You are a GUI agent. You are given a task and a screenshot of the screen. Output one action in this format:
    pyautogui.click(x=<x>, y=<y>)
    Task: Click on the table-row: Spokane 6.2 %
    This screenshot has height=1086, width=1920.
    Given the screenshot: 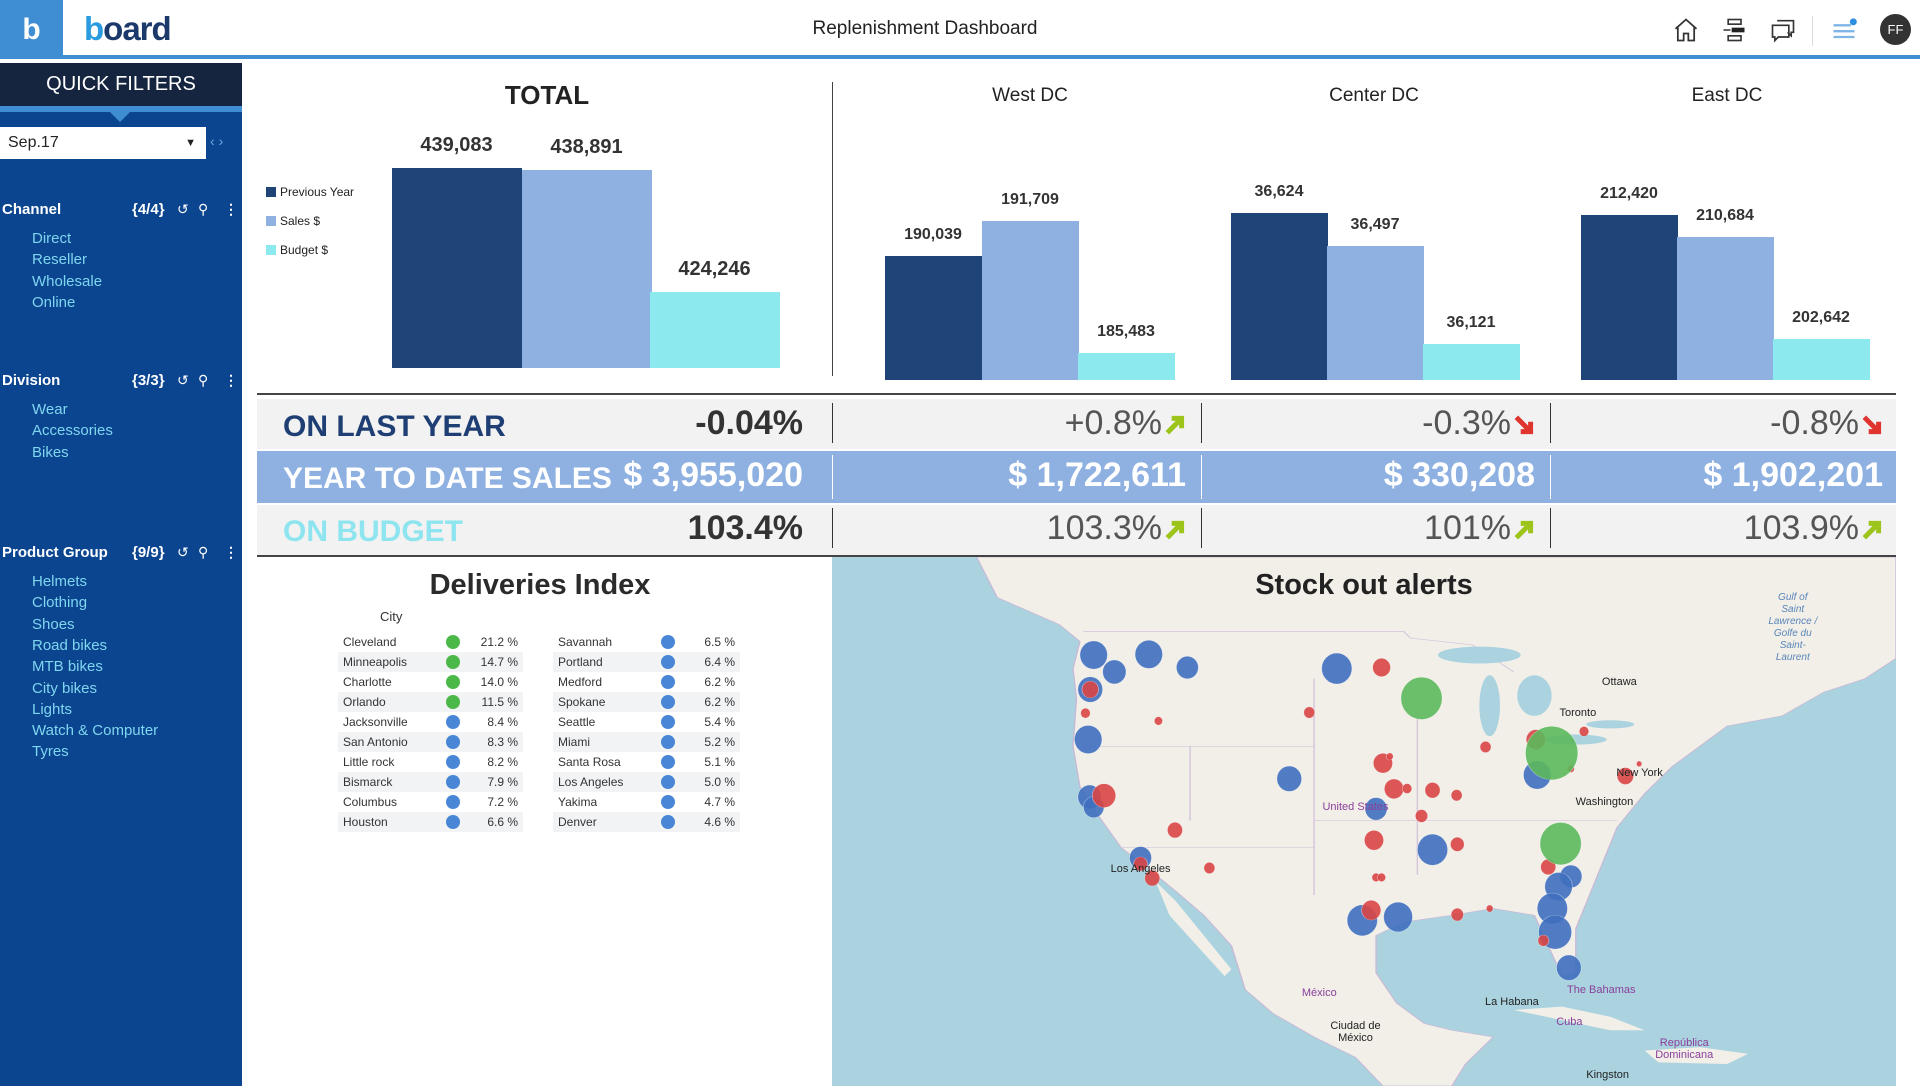 What is the action you would take?
    pyautogui.click(x=646, y=702)
    